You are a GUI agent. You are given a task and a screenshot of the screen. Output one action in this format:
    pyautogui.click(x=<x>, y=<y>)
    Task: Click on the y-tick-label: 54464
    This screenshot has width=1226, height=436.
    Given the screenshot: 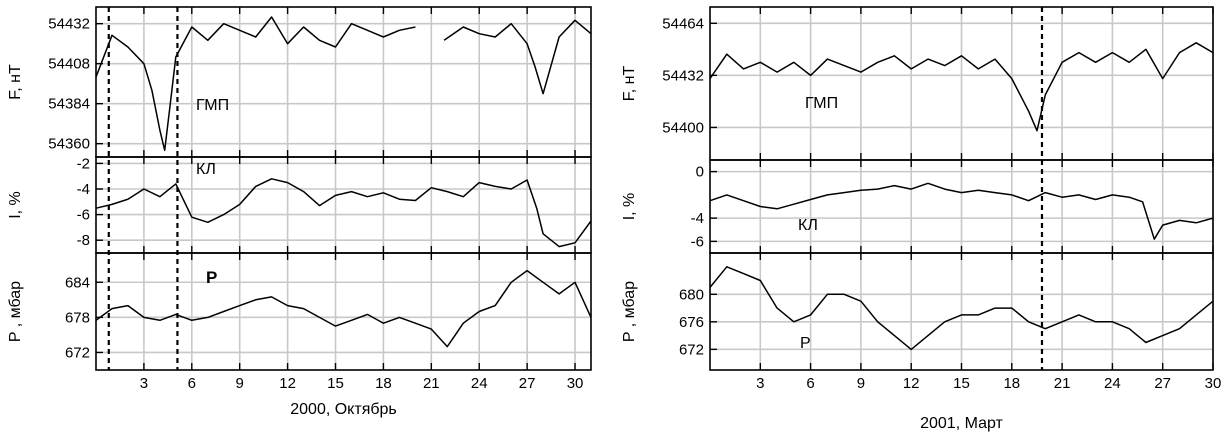 What is the action you would take?
    pyautogui.click(x=683, y=23)
    